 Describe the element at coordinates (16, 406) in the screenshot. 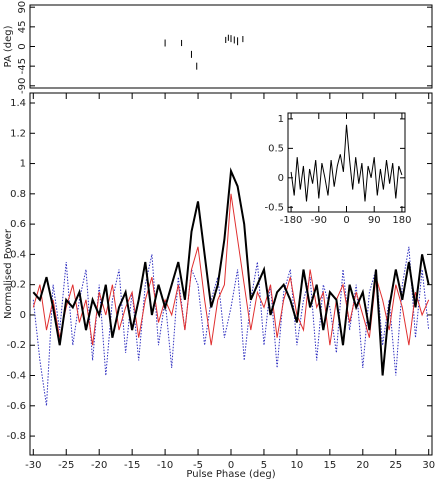

I see `y-tick-label: -0.6` at that location.